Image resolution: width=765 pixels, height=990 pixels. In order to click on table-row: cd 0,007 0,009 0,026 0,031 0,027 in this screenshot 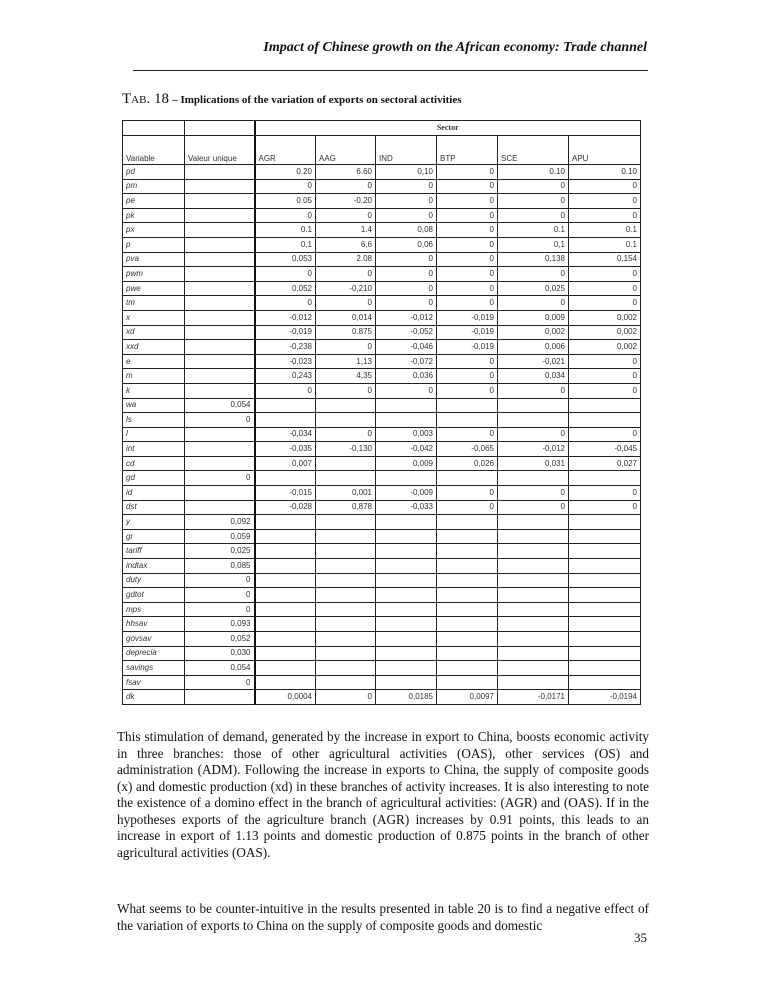, I will do `click(381, 463)`.